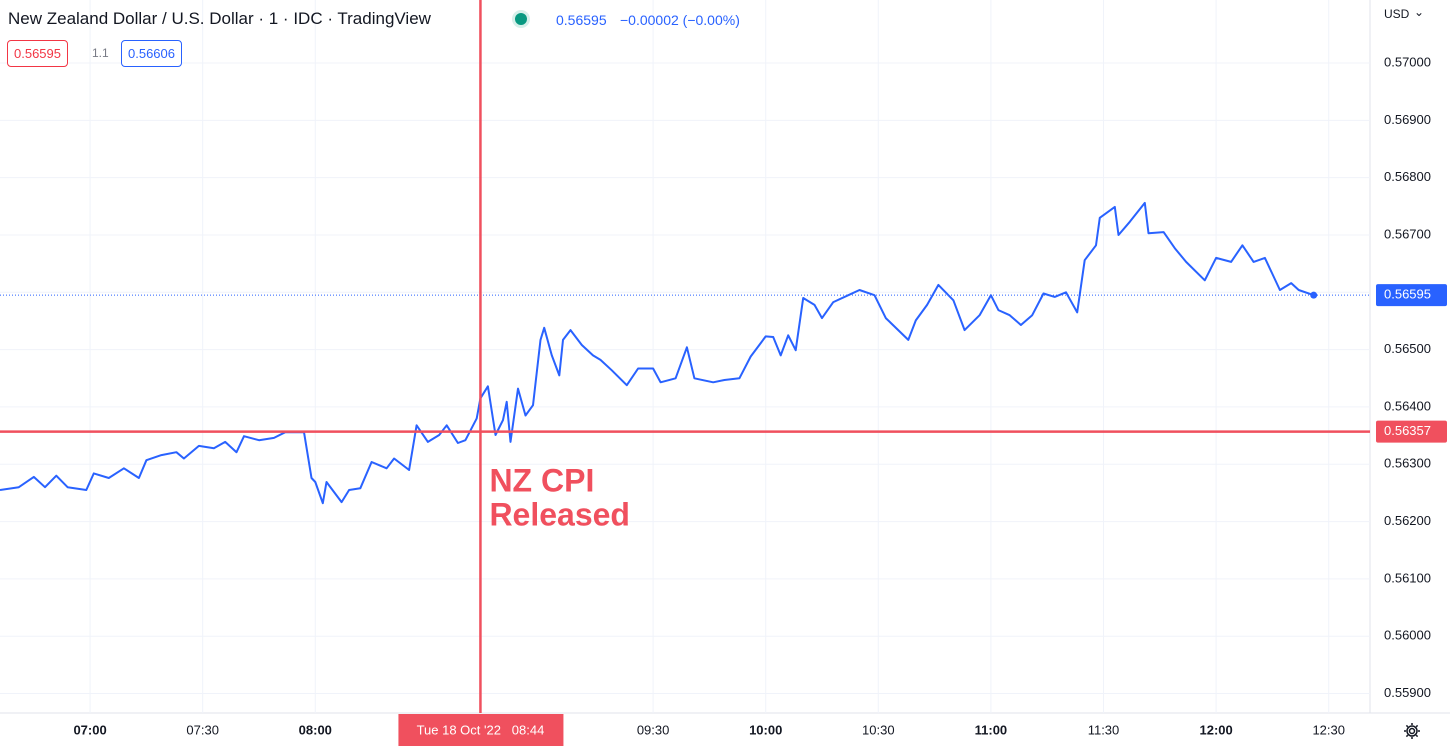 The height and width of the screenshot is (750, 1450). Describe the element at coordinates (765, 729) in the screenshot. I see `x-tick-label: 10:00` at that location.